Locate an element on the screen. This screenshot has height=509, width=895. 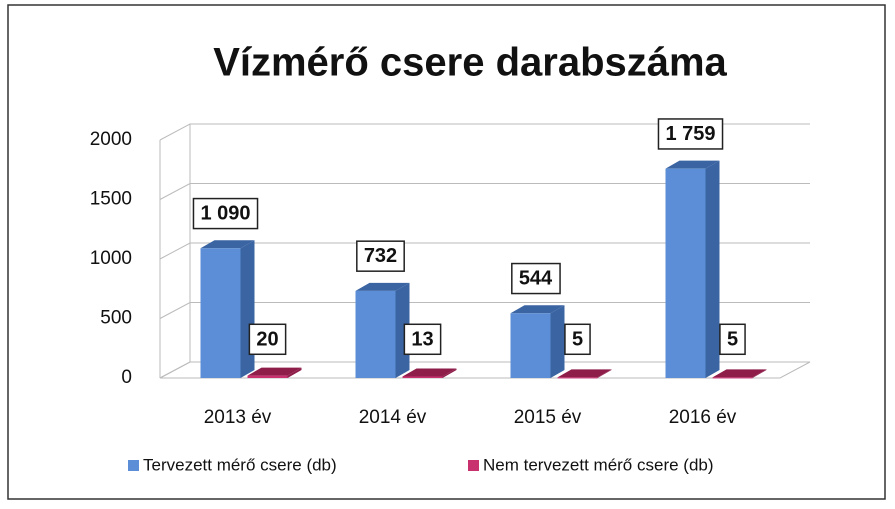
value-label: 20 is located at coordinates (267, 339).